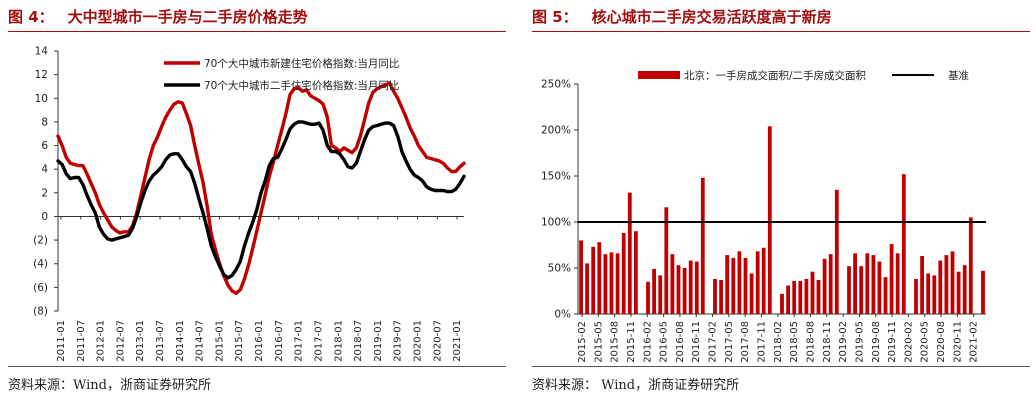 The height and width of the screenshot is (401, 1036). What do you see at coordinates (378, 341) in the screenshot?
I see `x-tick-label: 2019-01` at bounding box center [378, 341].